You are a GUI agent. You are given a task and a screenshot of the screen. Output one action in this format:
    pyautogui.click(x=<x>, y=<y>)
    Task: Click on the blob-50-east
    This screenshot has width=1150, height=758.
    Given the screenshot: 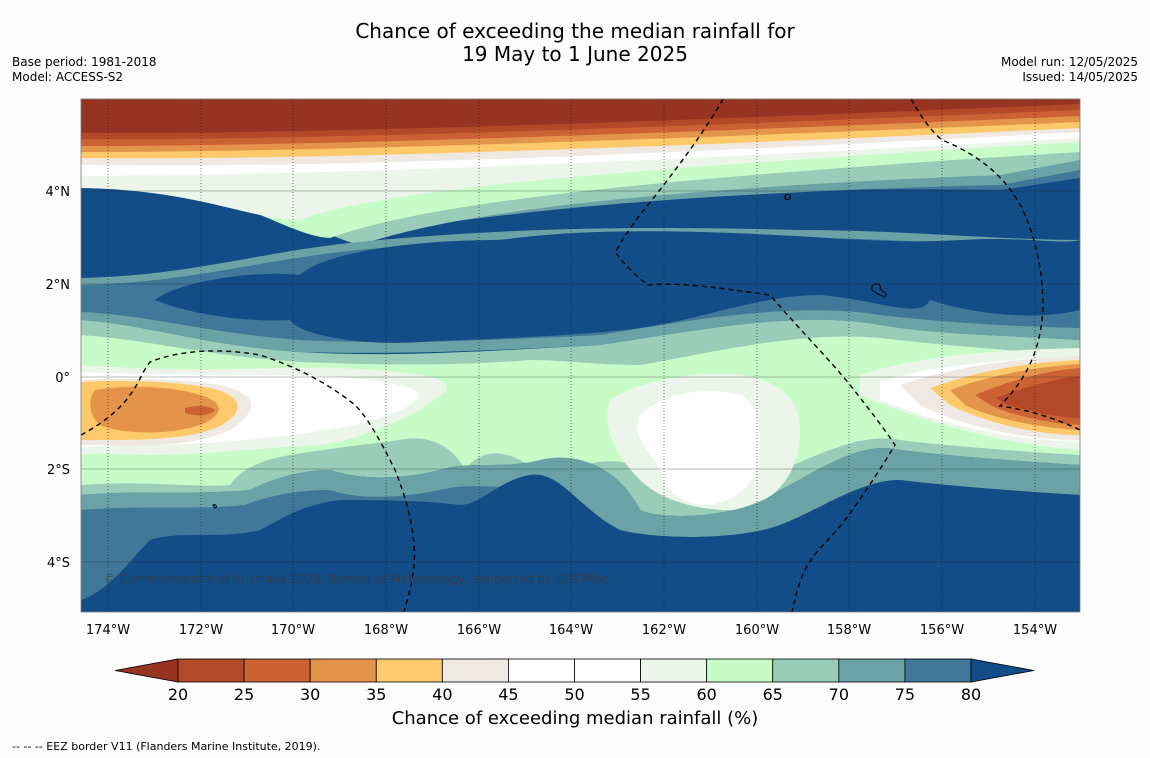 What is the action you would take?
    pyautogui.click(x=698, y=448)
    